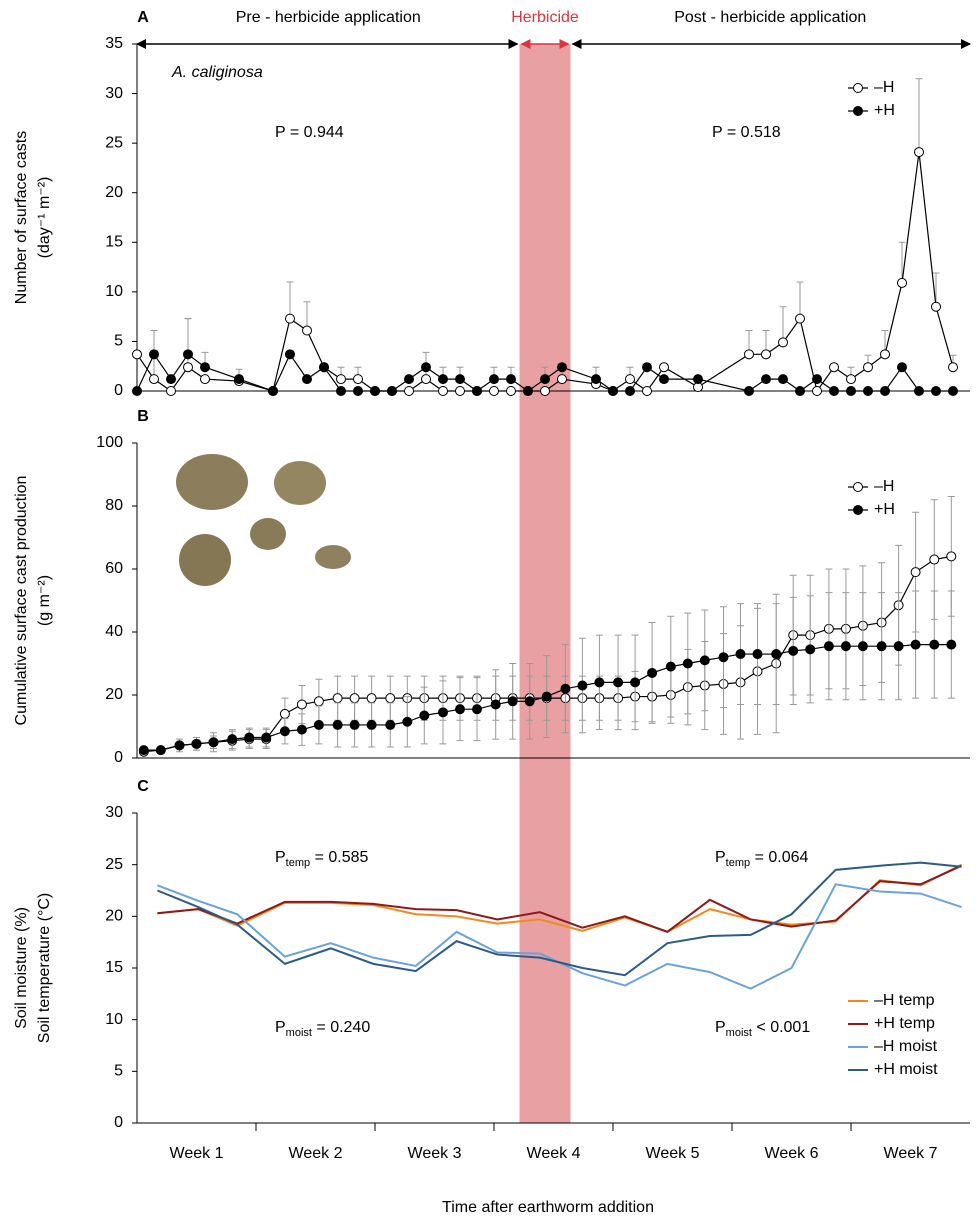  Describe the element at coordinates (44, 968) in the screenshot. I see `y-axis-label: Soil temperature (°C)` at that location.